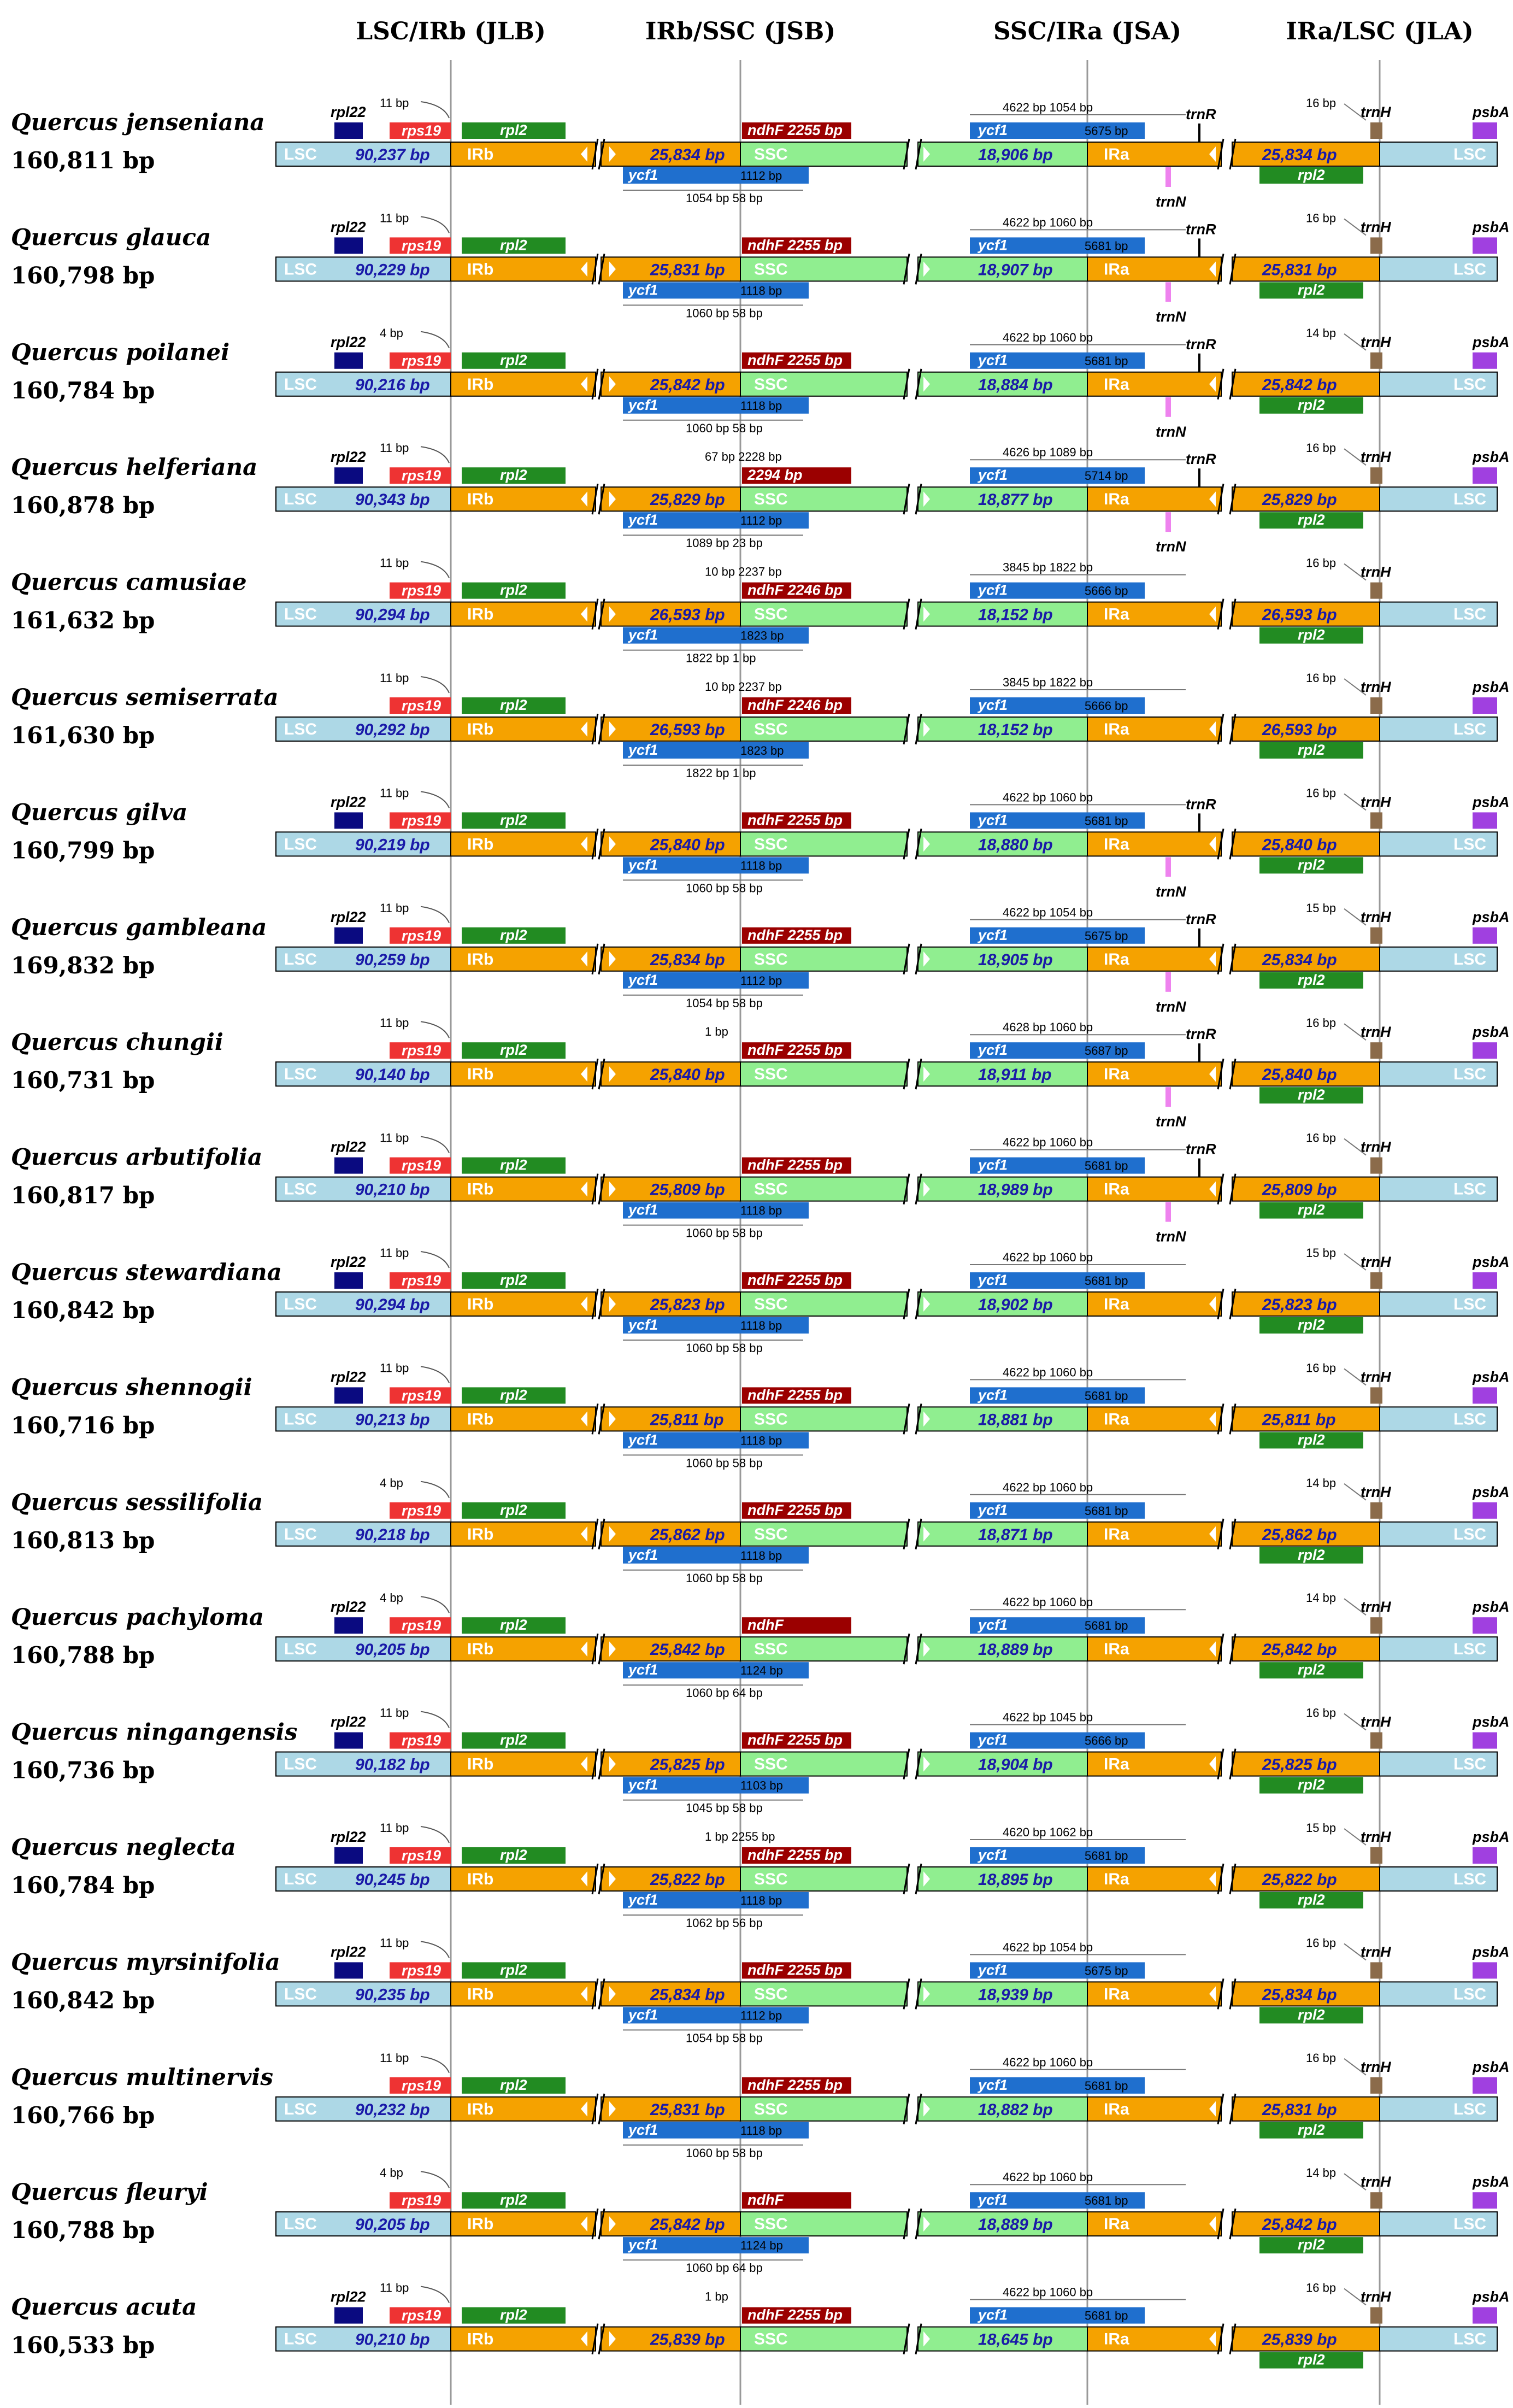 The height and width of the screenshot is (2408, 1513). Describe the element at coordinates (392, 1420) in the screenshot. I see `lsc-length: 90,213 bp` at that location.